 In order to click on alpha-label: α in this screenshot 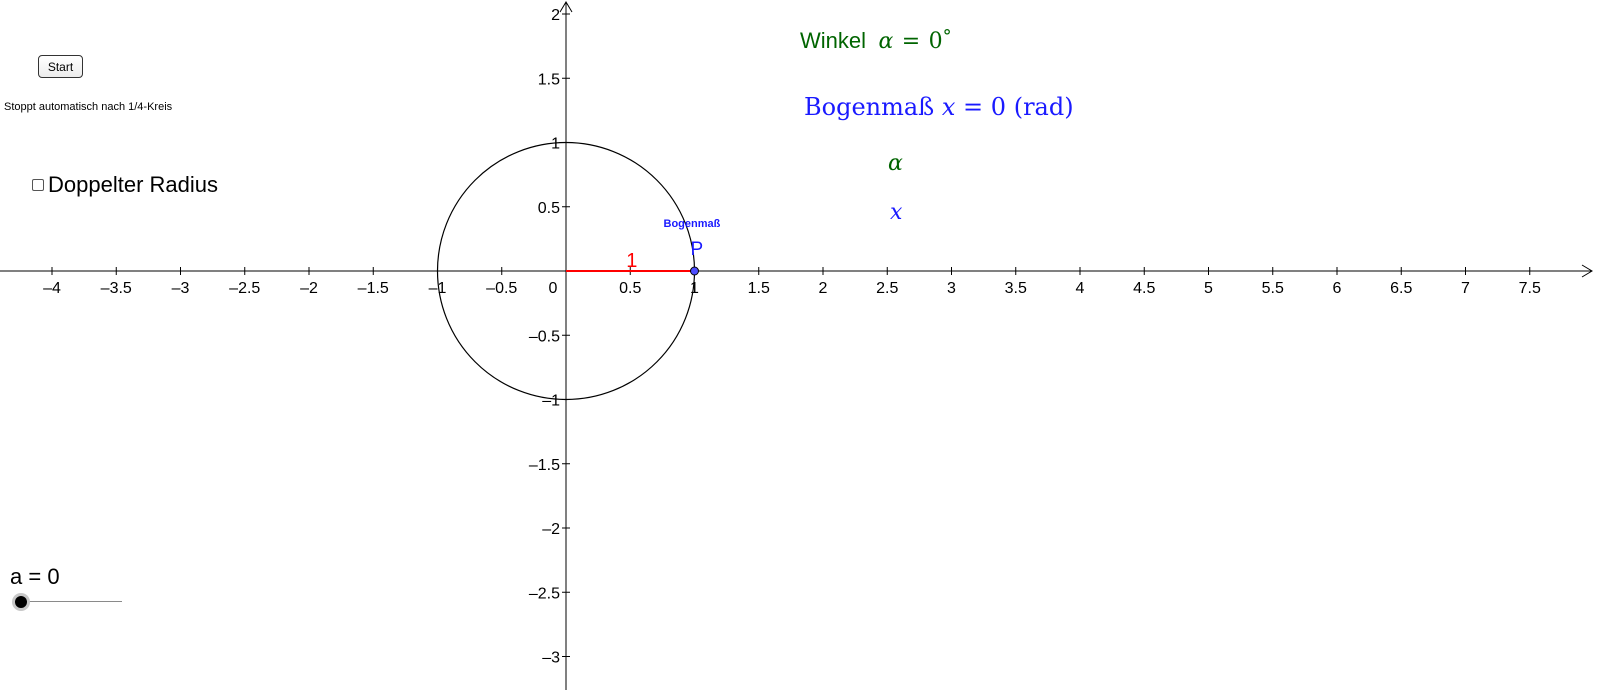, I will do `click(895, 163)`.